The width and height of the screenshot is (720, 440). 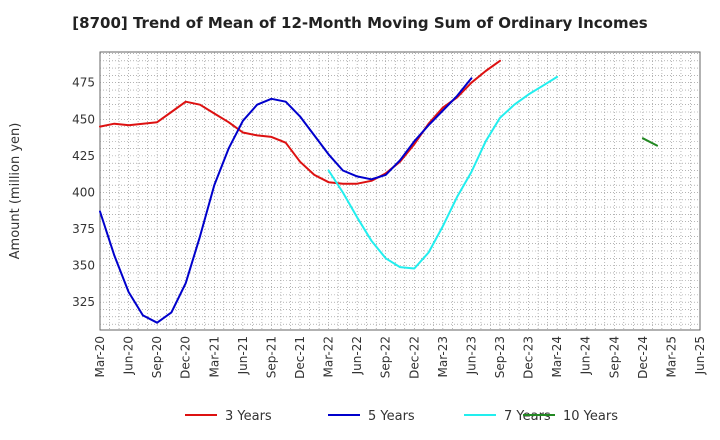 What do you see at coordinates (83, 229) in the screenshot?
I see `y-tick-label: 375` at bounding box center [83, 229].